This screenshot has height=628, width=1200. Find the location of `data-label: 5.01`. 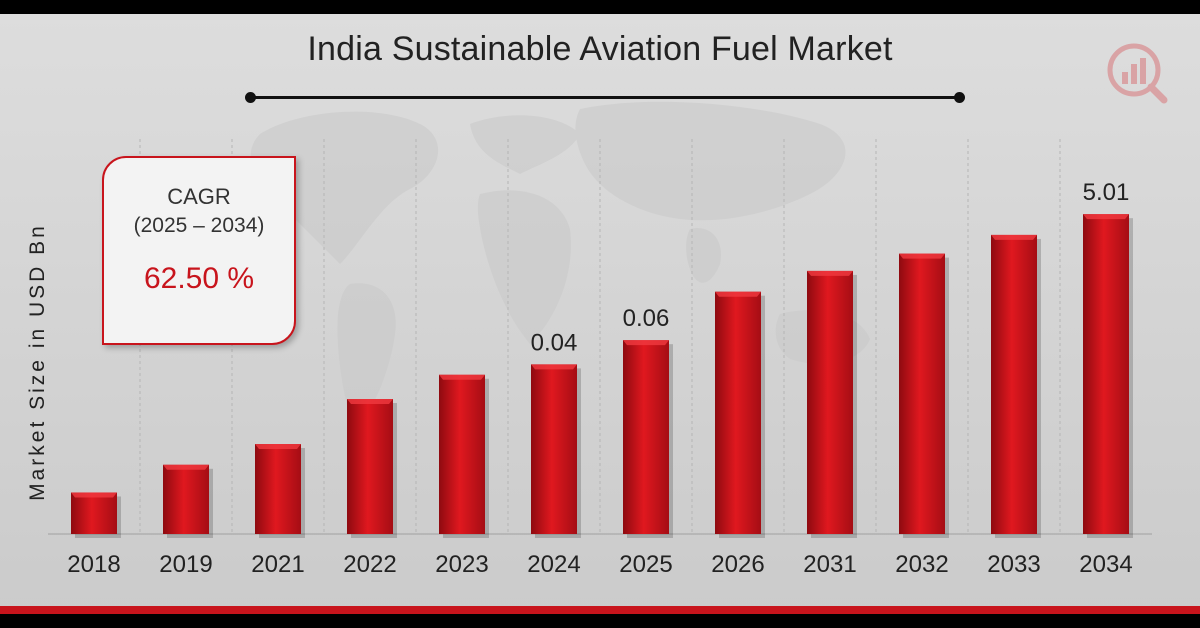

data-label: 5.01 is located at coordinates (1106, 192).